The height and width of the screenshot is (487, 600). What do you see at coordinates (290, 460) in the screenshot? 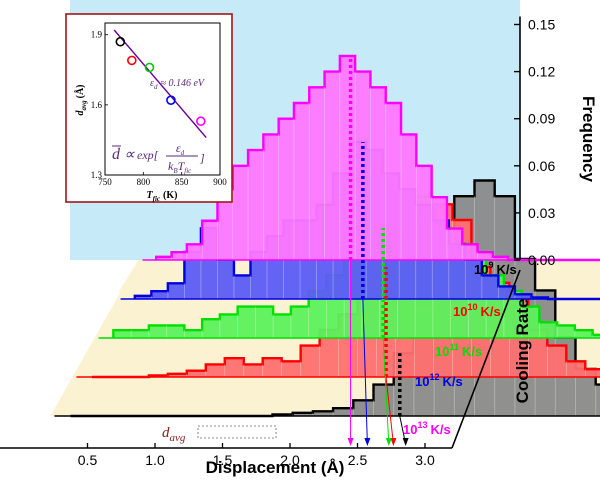
I see `x-tick-label: 2.0` at bounding box center [290, 460].